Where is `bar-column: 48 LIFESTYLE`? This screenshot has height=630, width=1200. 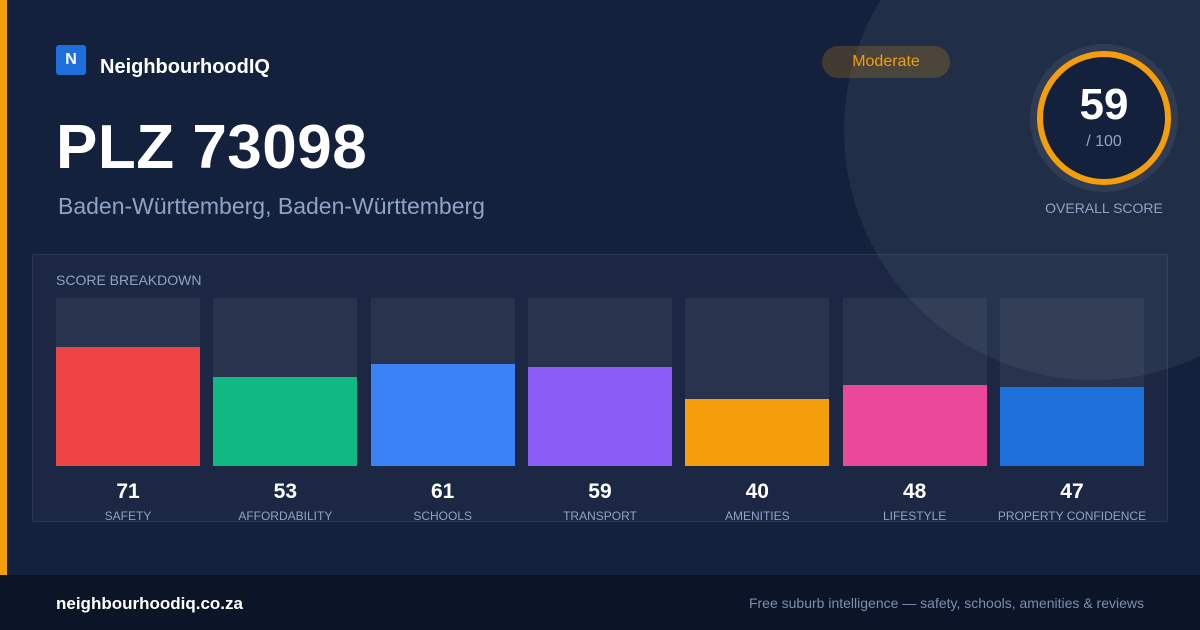
bar-column: 48 LIFESTYLE is located at coordinates (914, 413).